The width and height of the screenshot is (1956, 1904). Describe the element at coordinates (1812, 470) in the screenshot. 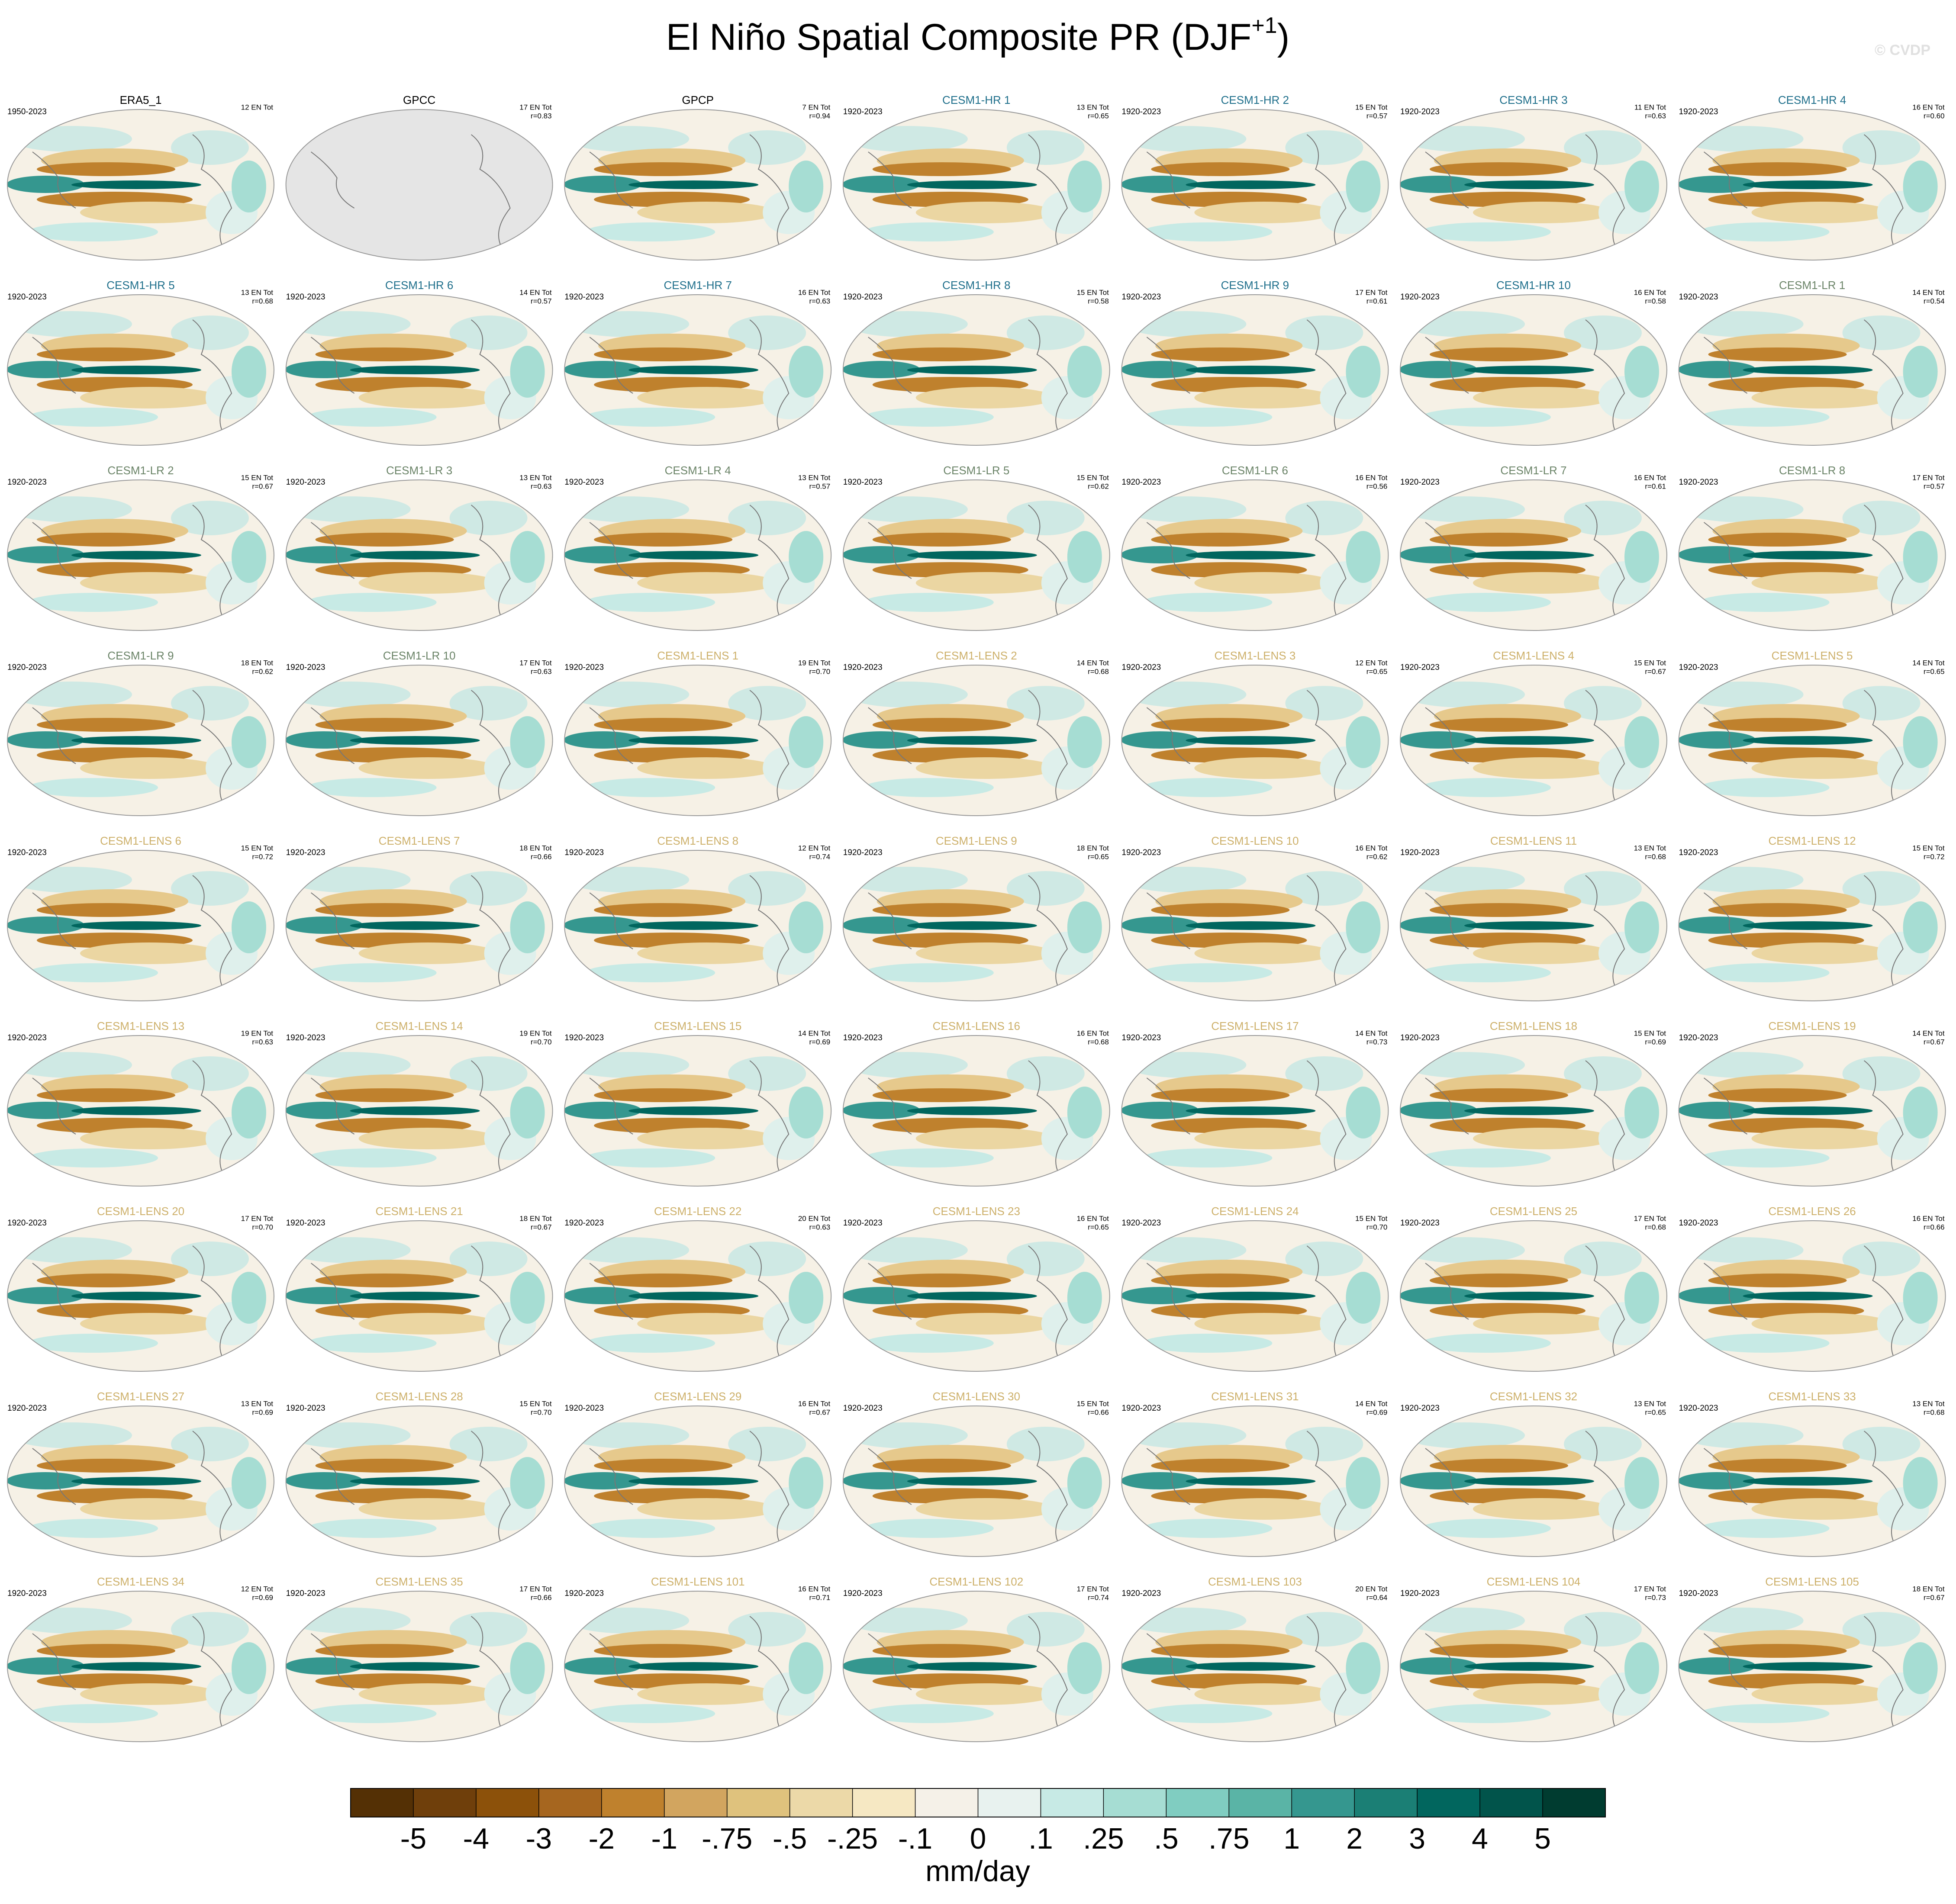

I see `panel-title: CESM1-LR 8` at that location.